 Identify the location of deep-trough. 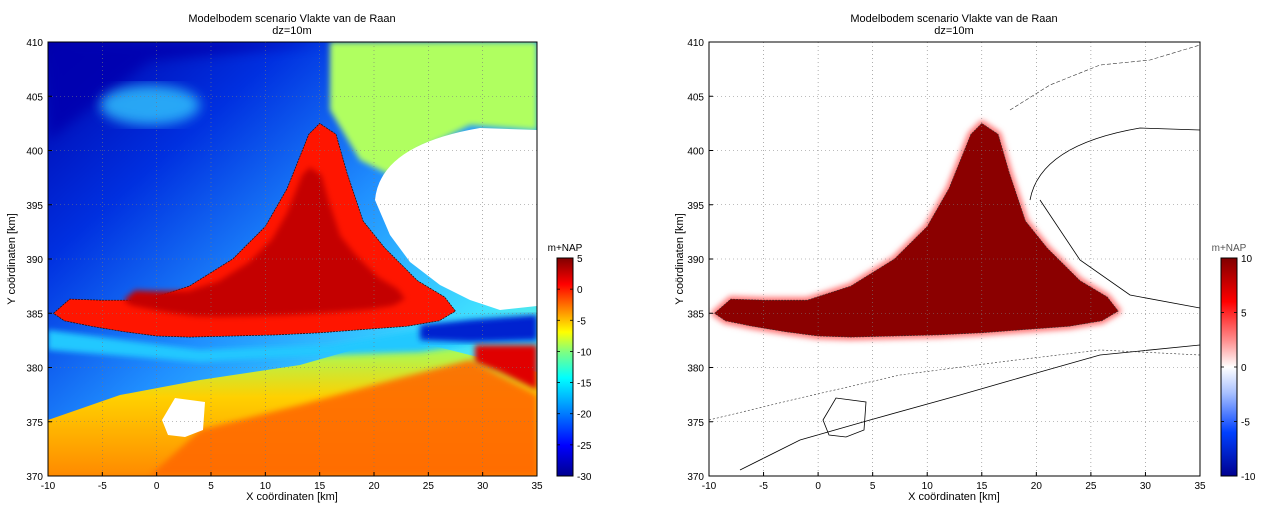
(189, 91).